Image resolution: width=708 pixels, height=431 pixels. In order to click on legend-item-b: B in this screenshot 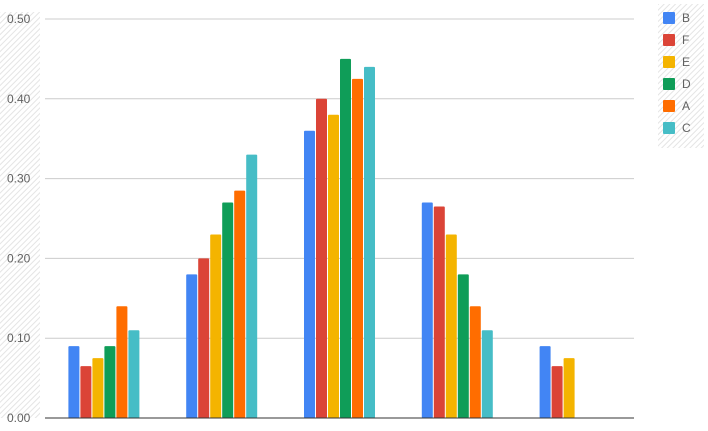, I will do `click(676, 18)`.